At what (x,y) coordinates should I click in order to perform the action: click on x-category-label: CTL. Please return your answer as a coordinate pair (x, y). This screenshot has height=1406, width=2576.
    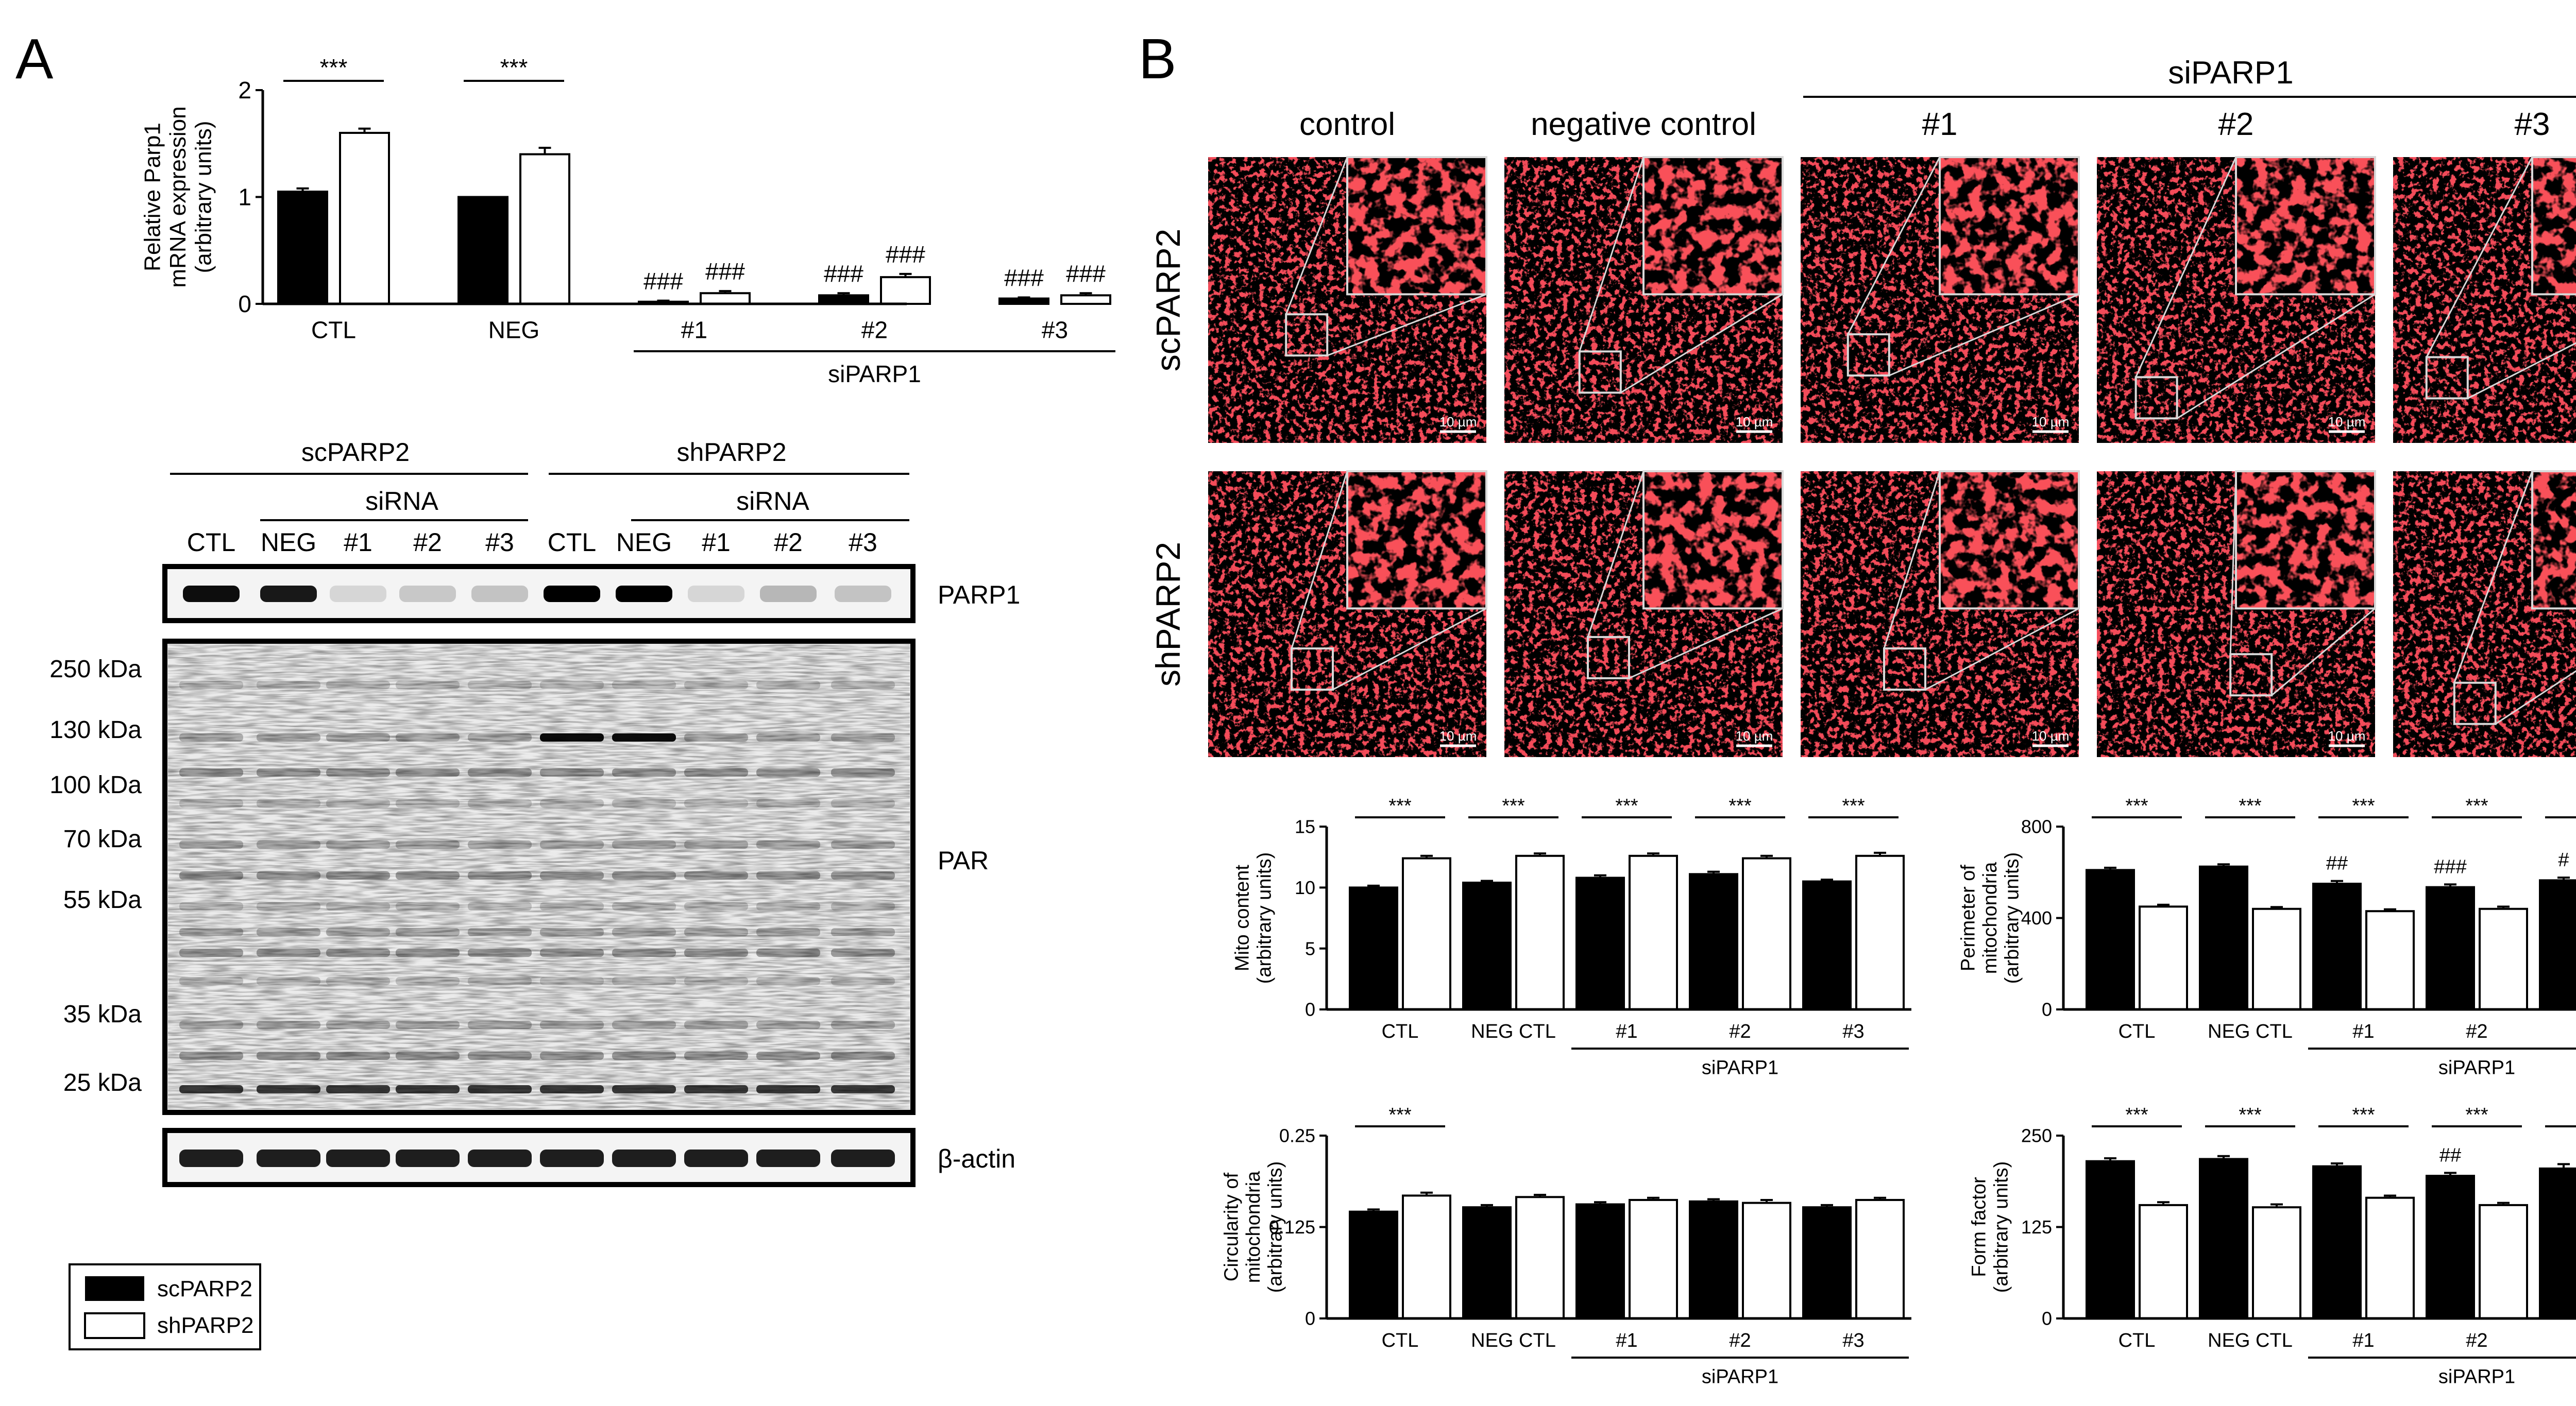
    Looking at the image, I should click on (1400, 1340).